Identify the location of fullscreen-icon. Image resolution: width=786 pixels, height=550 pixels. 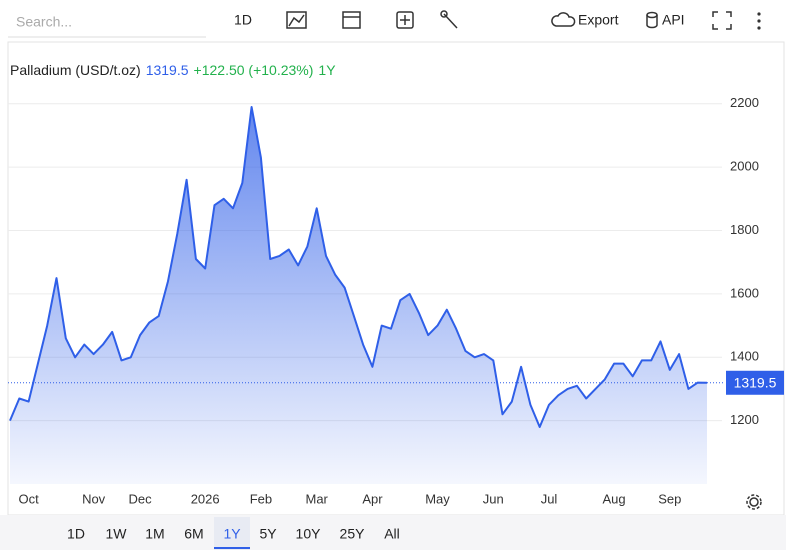
(722, 20).